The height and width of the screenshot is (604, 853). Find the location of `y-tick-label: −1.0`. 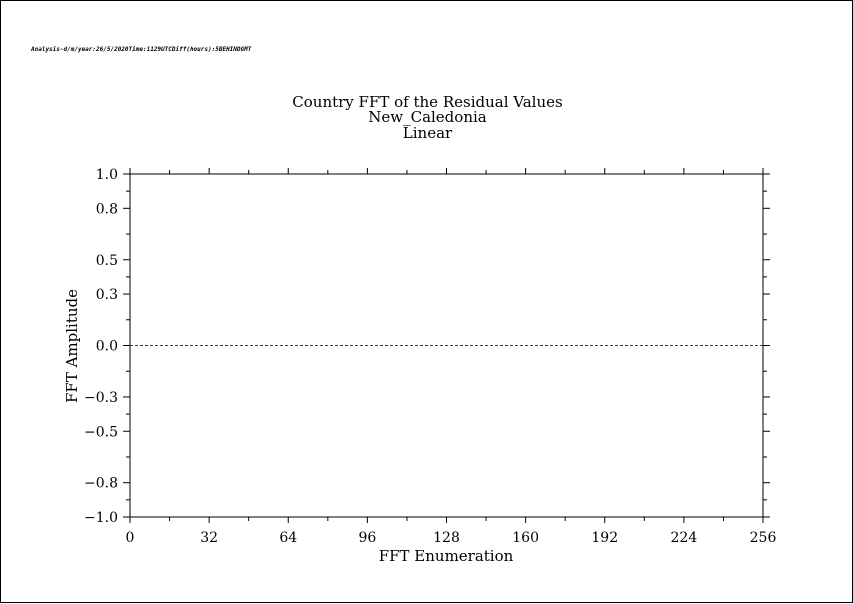

y-tick-label: −1.0 is located at coordinates (101, 518).